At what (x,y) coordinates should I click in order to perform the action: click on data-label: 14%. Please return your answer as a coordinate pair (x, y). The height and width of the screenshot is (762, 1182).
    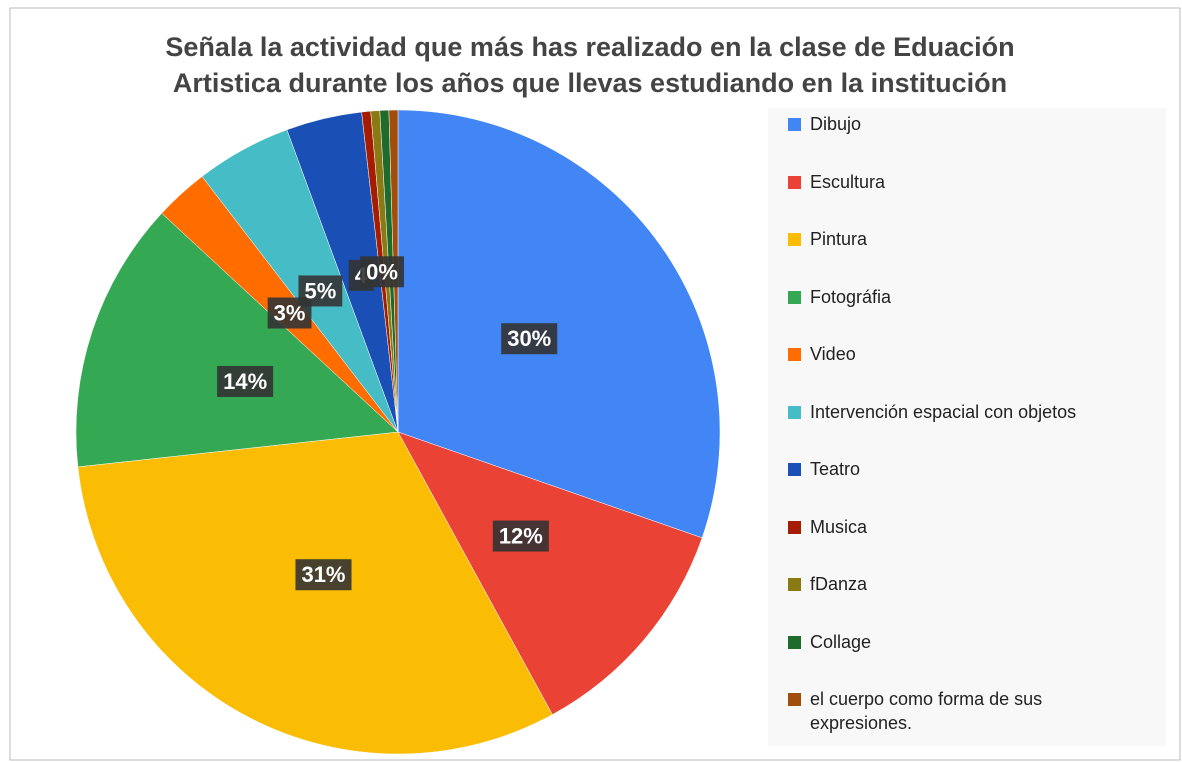
    Looking at the image, I should click on (245, 381).